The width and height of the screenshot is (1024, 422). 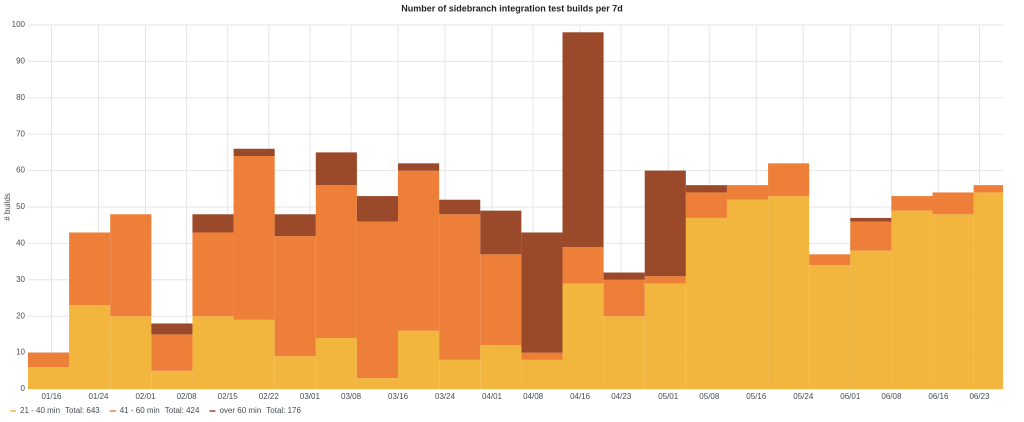 I want to click on y-tick-label: 60, so click(x=20, y=170).